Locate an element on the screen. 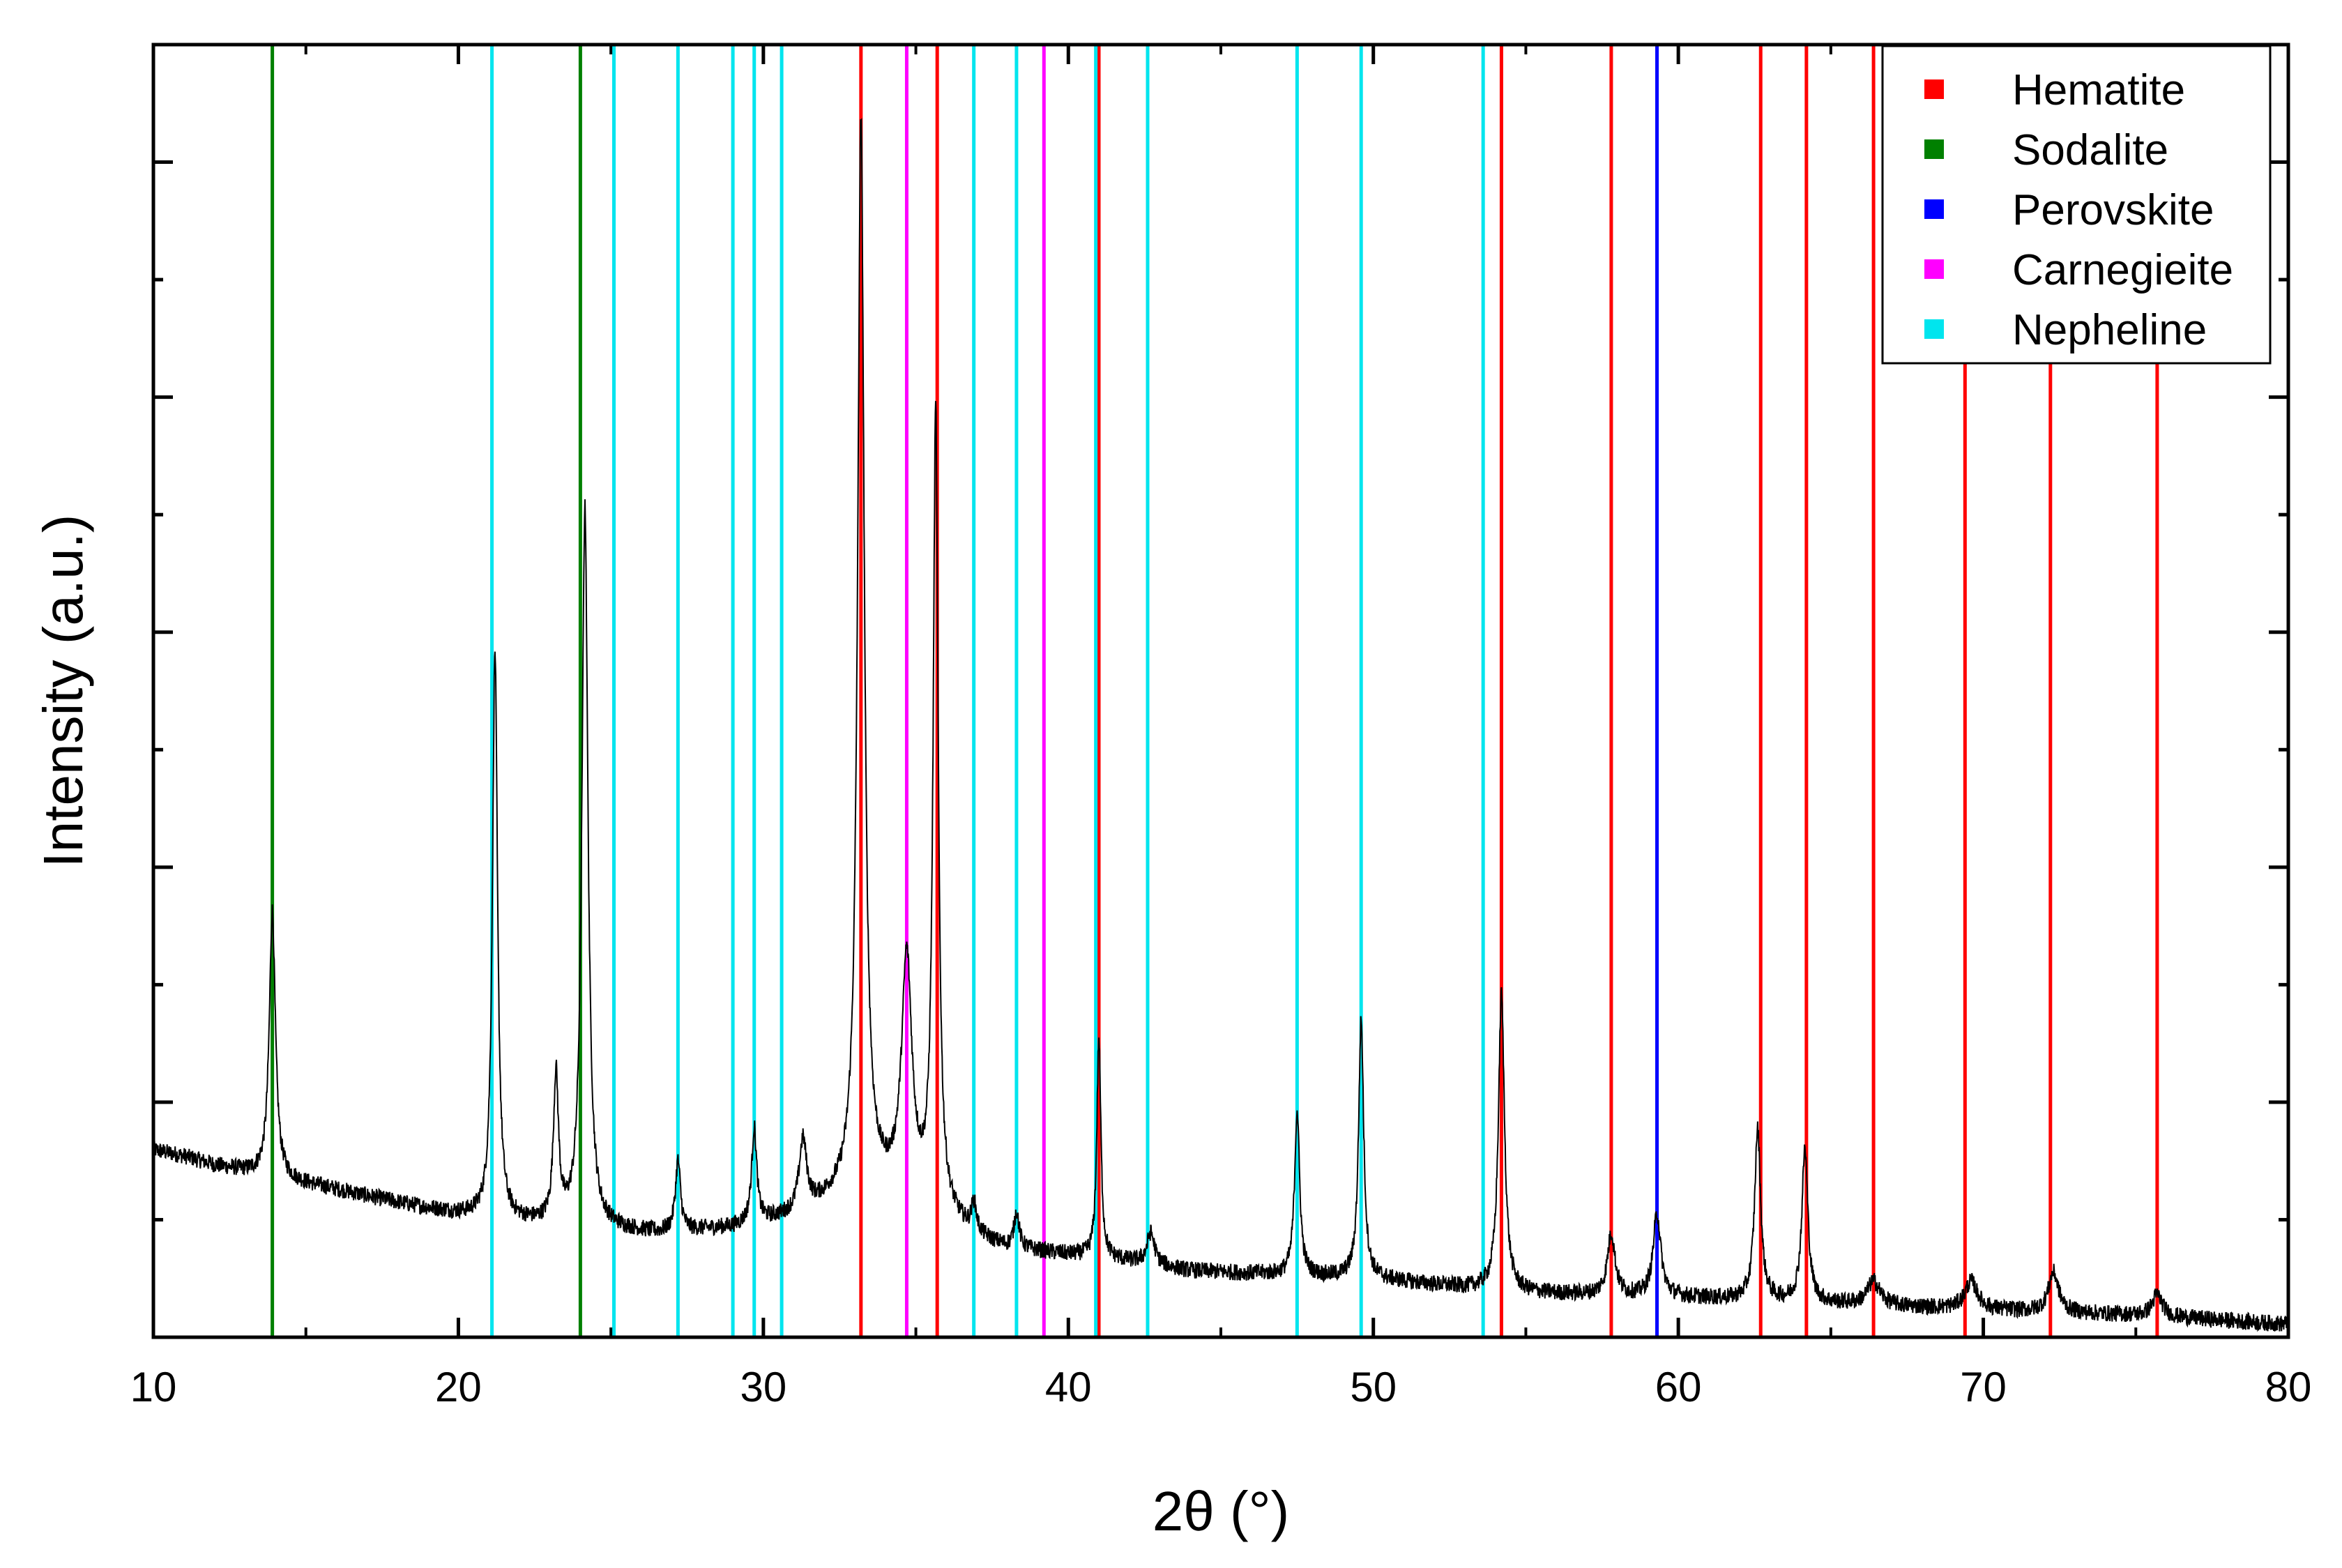 The width and height of the screenshot is (2342, 1568). hematite-legend-label: Hematite is located at coordinates (2098, 90).